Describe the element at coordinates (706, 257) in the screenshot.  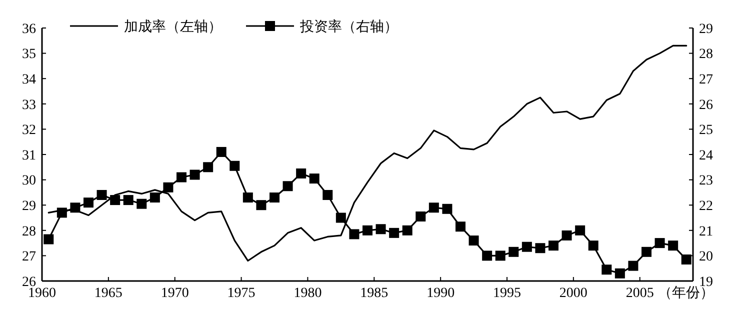
I see `y2-tick-label: 20` at that location.